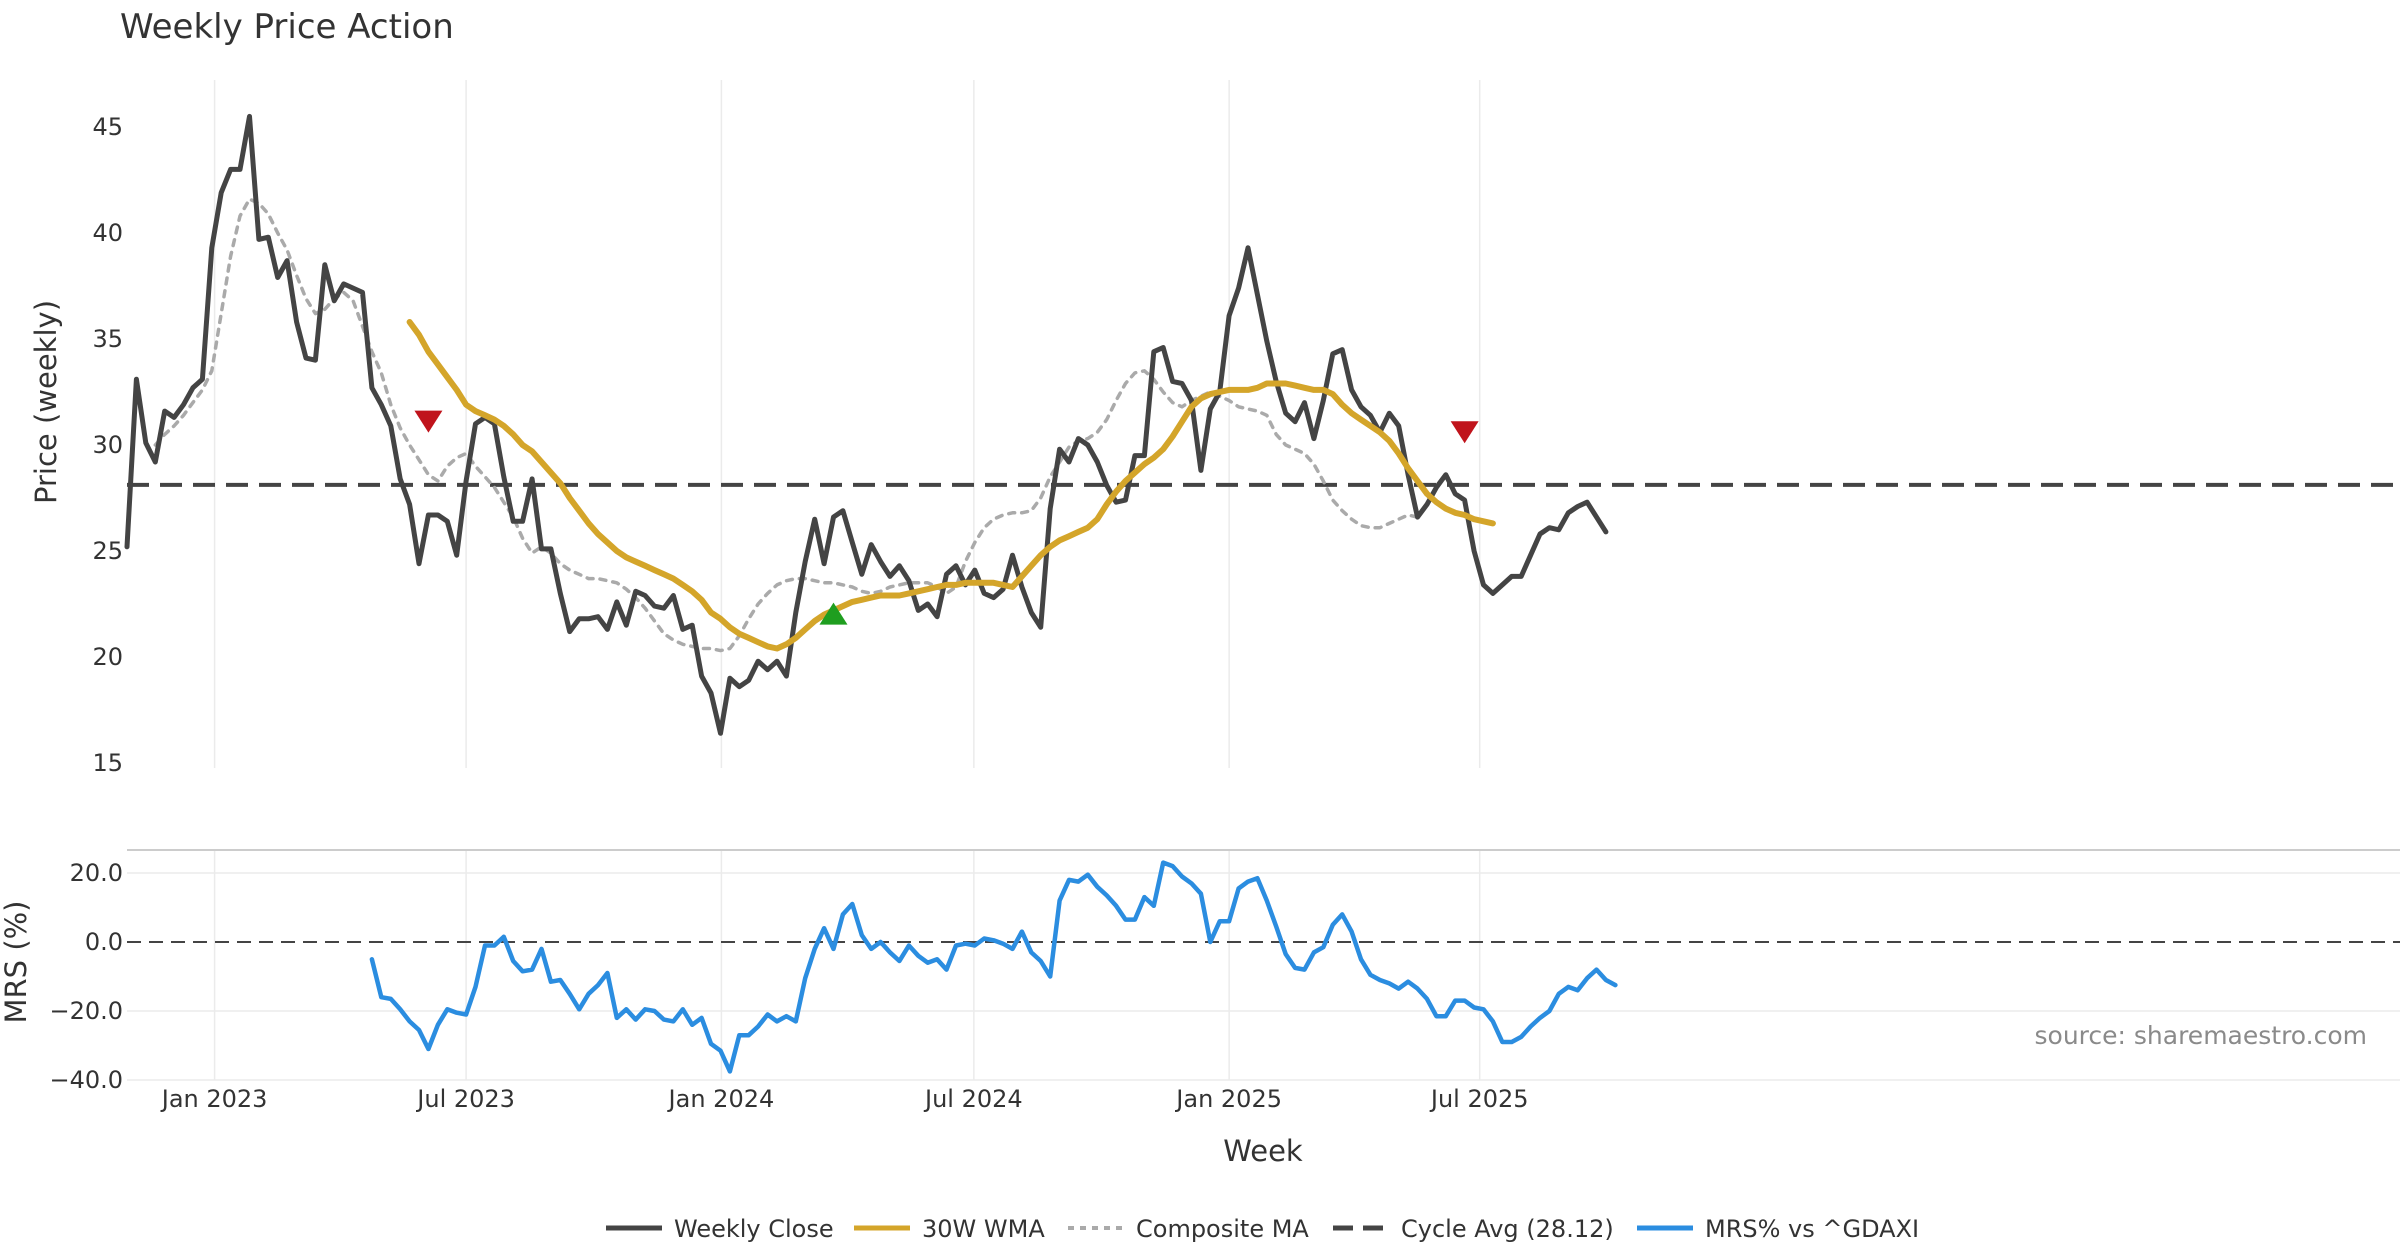 Image resolution: width=2400 pixels, height=1260 pixels. Describe the element at coordinates (983, 1229) in the screenshot. I see `legend-label: 30W WMA` at that location.